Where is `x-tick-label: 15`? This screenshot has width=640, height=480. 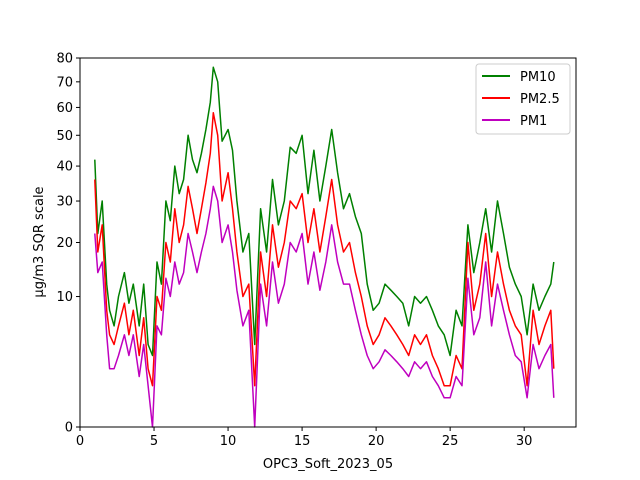 x-tick-label: 15 is located at coordinates (302, 441).